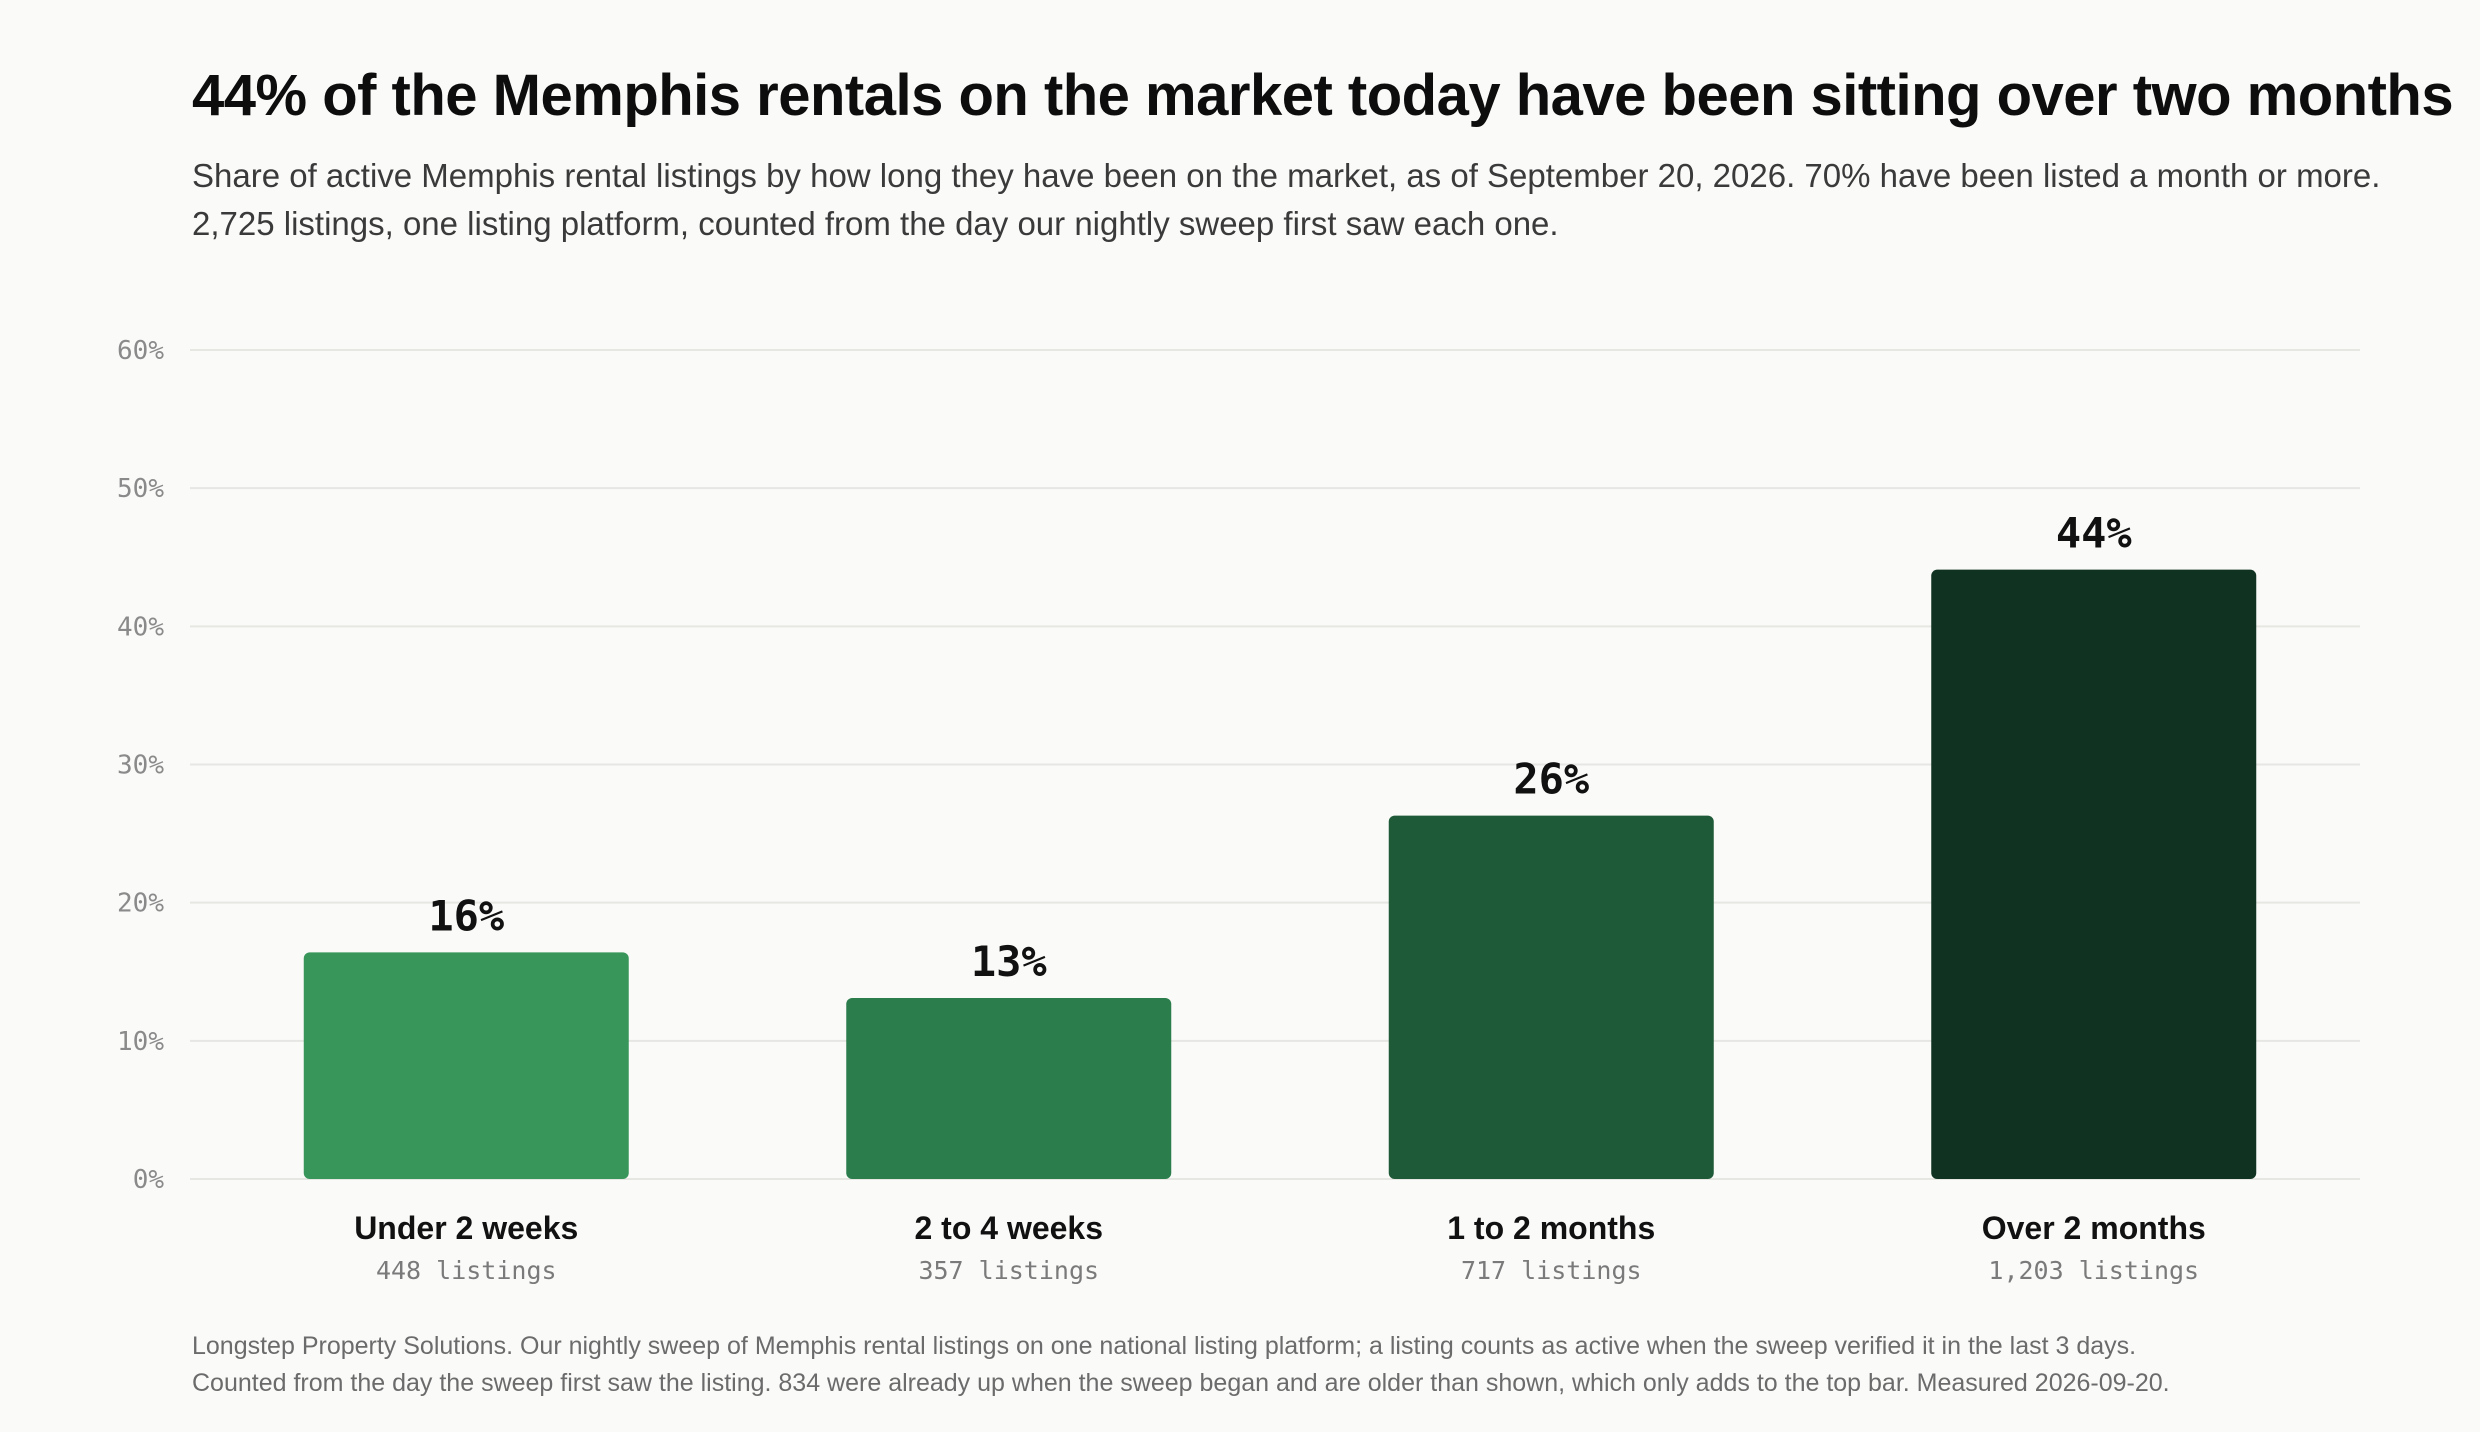  I want to click on data-label: 44%, so click(2094, 533).